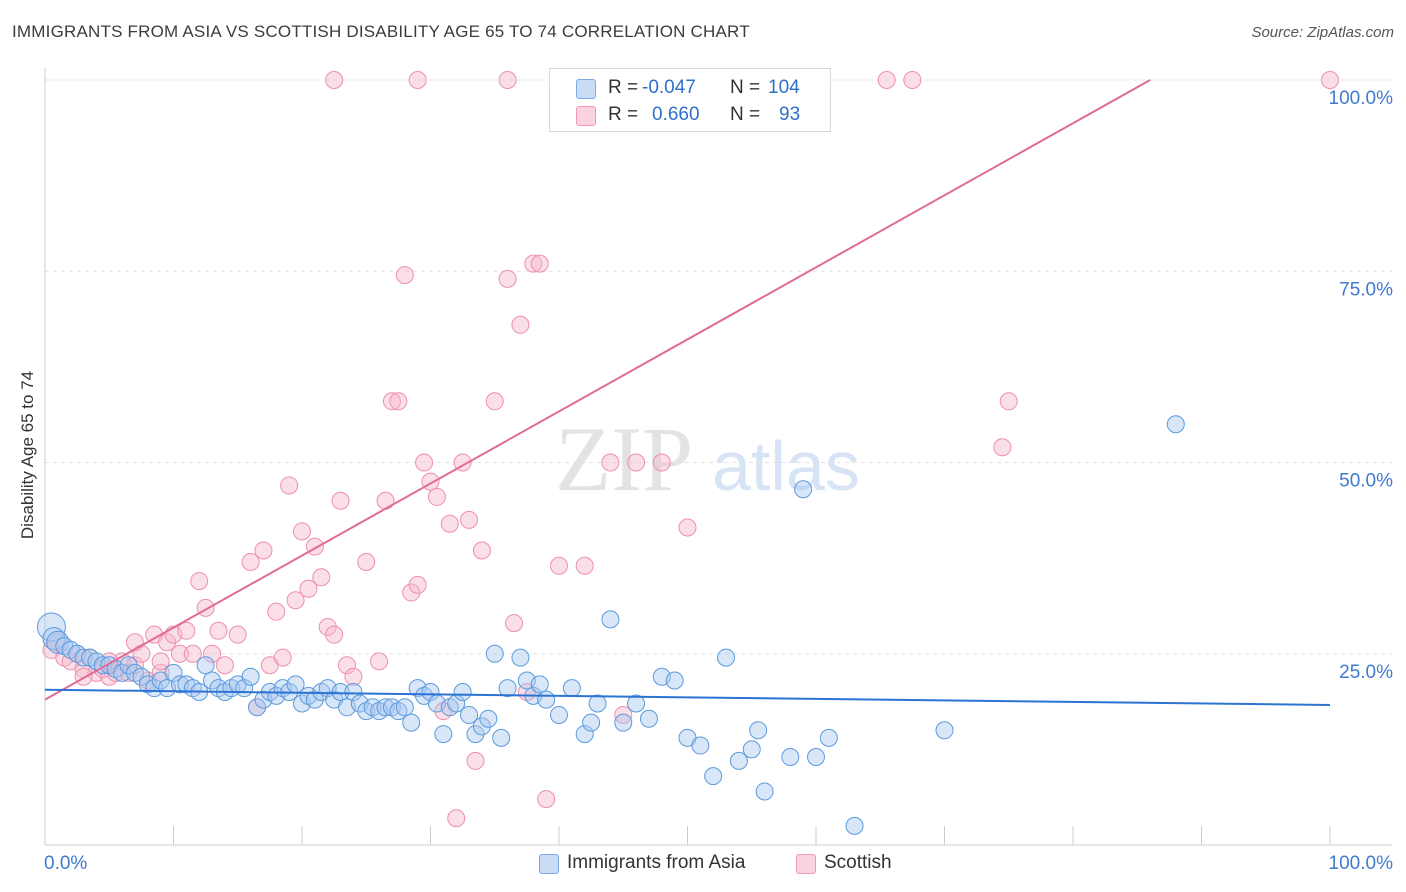 This screenshot has height=892, width=1406. Describe the element at coordinates (707, 459) in the screenshot. I see `watermark: ZIP atlas` at that location.